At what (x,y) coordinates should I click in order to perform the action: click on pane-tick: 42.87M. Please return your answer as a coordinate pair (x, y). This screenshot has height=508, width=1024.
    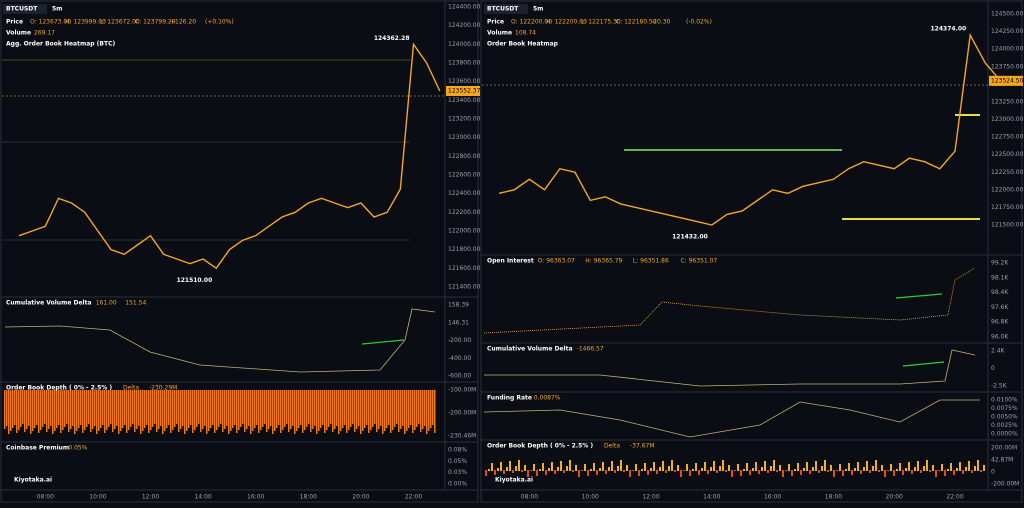
    Looking at the image, I should click on (1002, 460).